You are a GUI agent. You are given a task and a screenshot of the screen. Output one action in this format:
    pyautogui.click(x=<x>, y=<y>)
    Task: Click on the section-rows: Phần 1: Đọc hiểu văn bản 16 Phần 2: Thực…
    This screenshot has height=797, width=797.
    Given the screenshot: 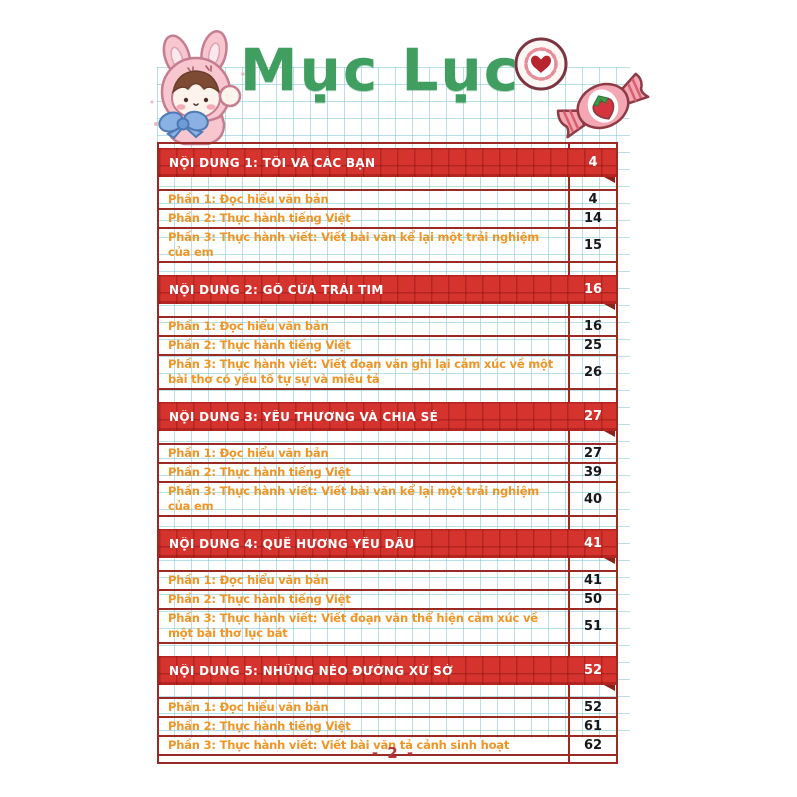 What is the action you would take?
    pyautogui.click(x=387, y=353)
    